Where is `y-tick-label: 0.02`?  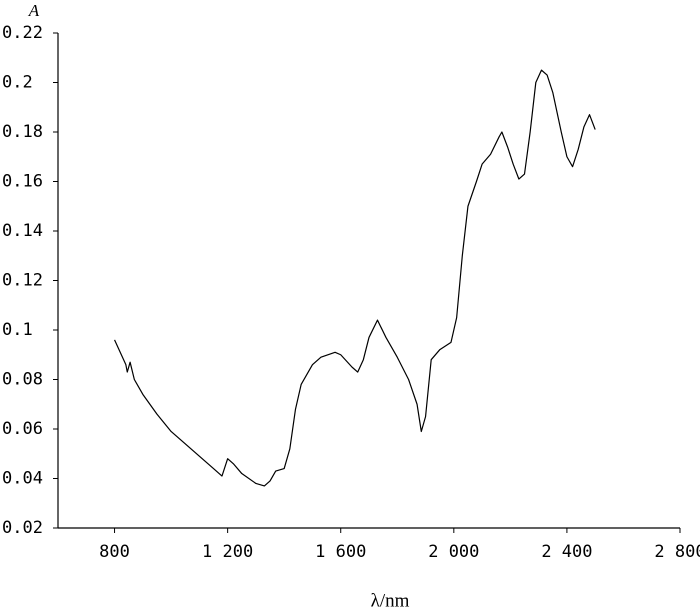
y-tick-label: 0.02 is located at coordinates (22, 528).